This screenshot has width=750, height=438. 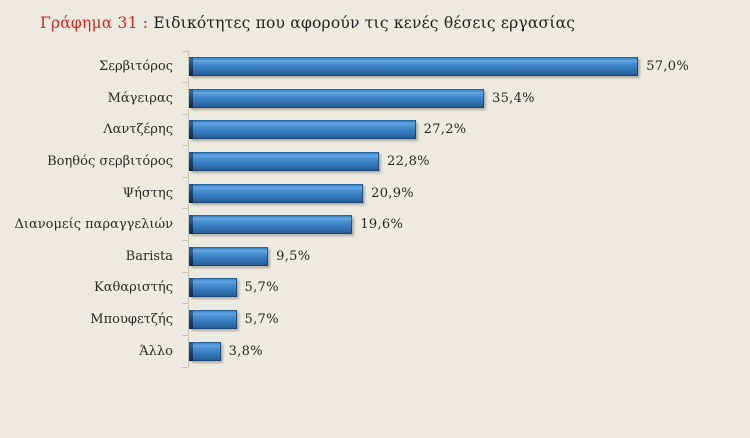 What do you see at coordinates (138, 130) in the screenshot?
I see `category-label: Λαντζέρης` at bounding box center [138, 130].